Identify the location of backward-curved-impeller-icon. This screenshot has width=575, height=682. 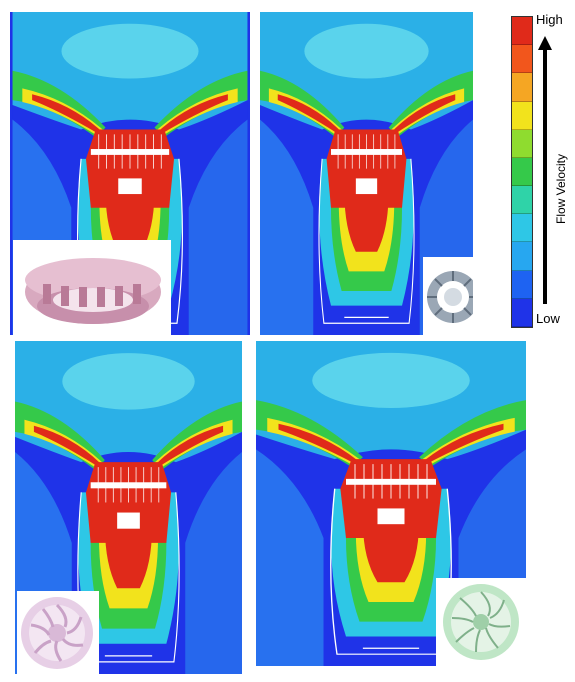
(93, 291).